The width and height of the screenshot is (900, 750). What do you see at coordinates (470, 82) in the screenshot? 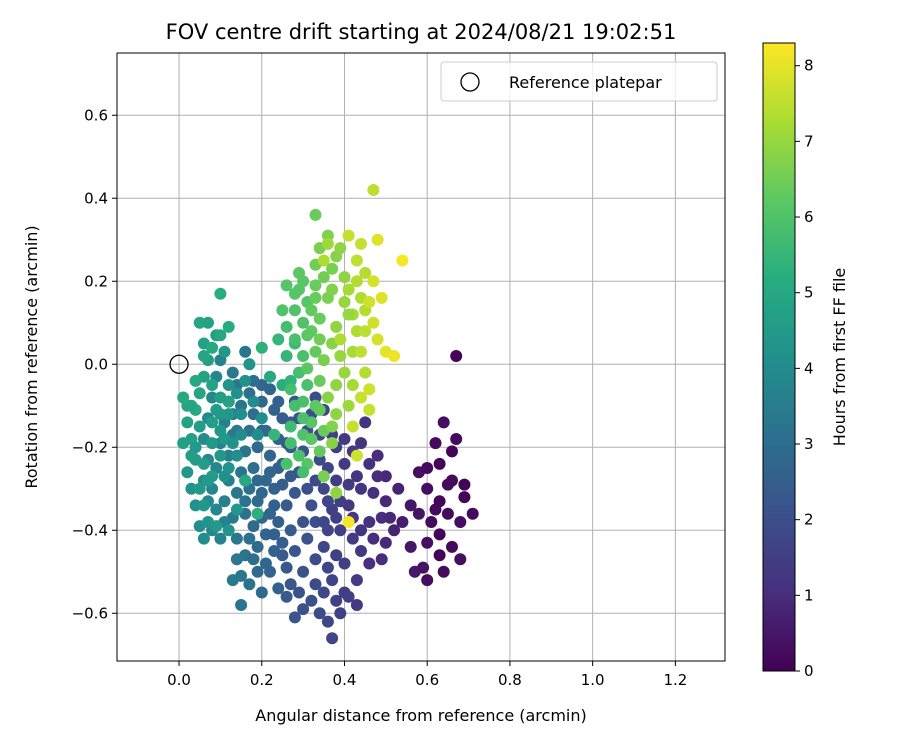
I see `legend-marker-icon` at bounding box center [470, 82].